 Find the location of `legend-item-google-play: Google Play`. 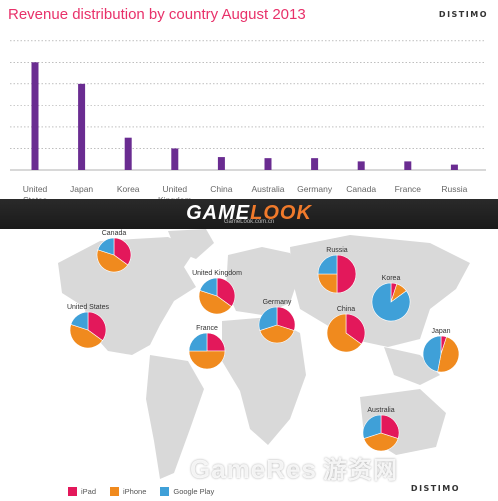

legend-item-google-play: Google Play is located at coordinates (187, 491).